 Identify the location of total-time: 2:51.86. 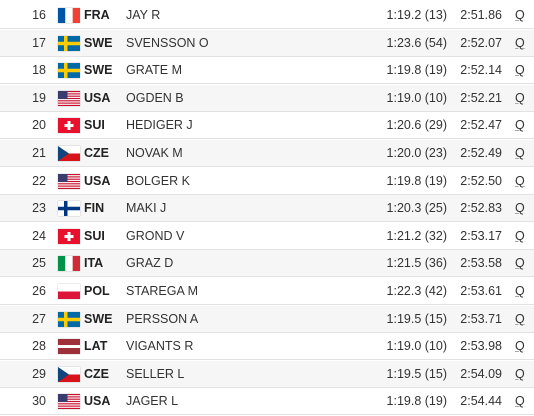
(481, 15).